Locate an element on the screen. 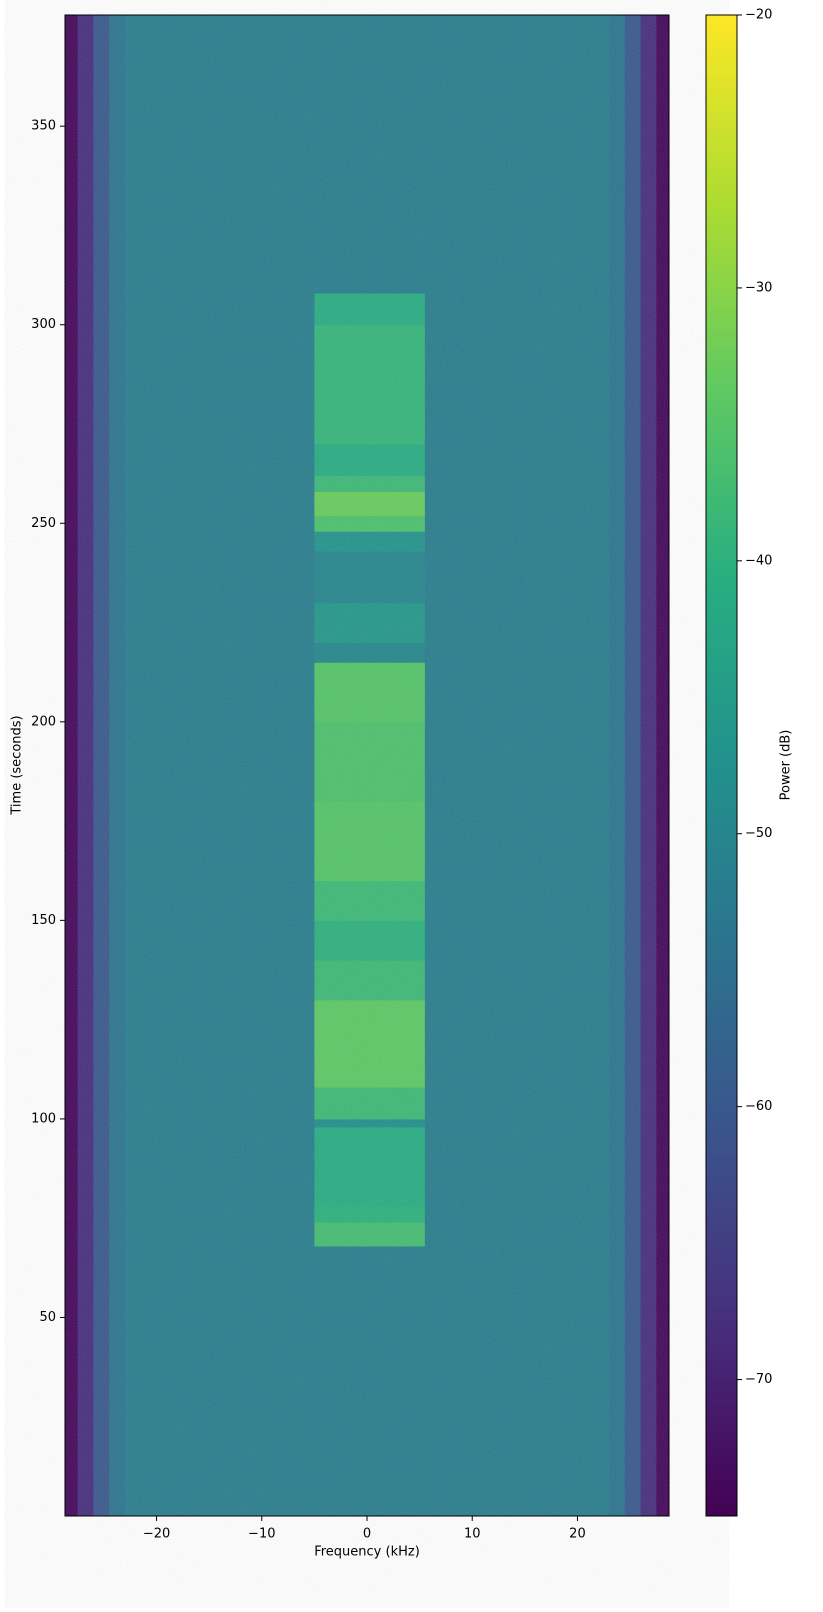 The image size is (823, 1612). y-tick-label: 150 is located at coordinates (43, 920).